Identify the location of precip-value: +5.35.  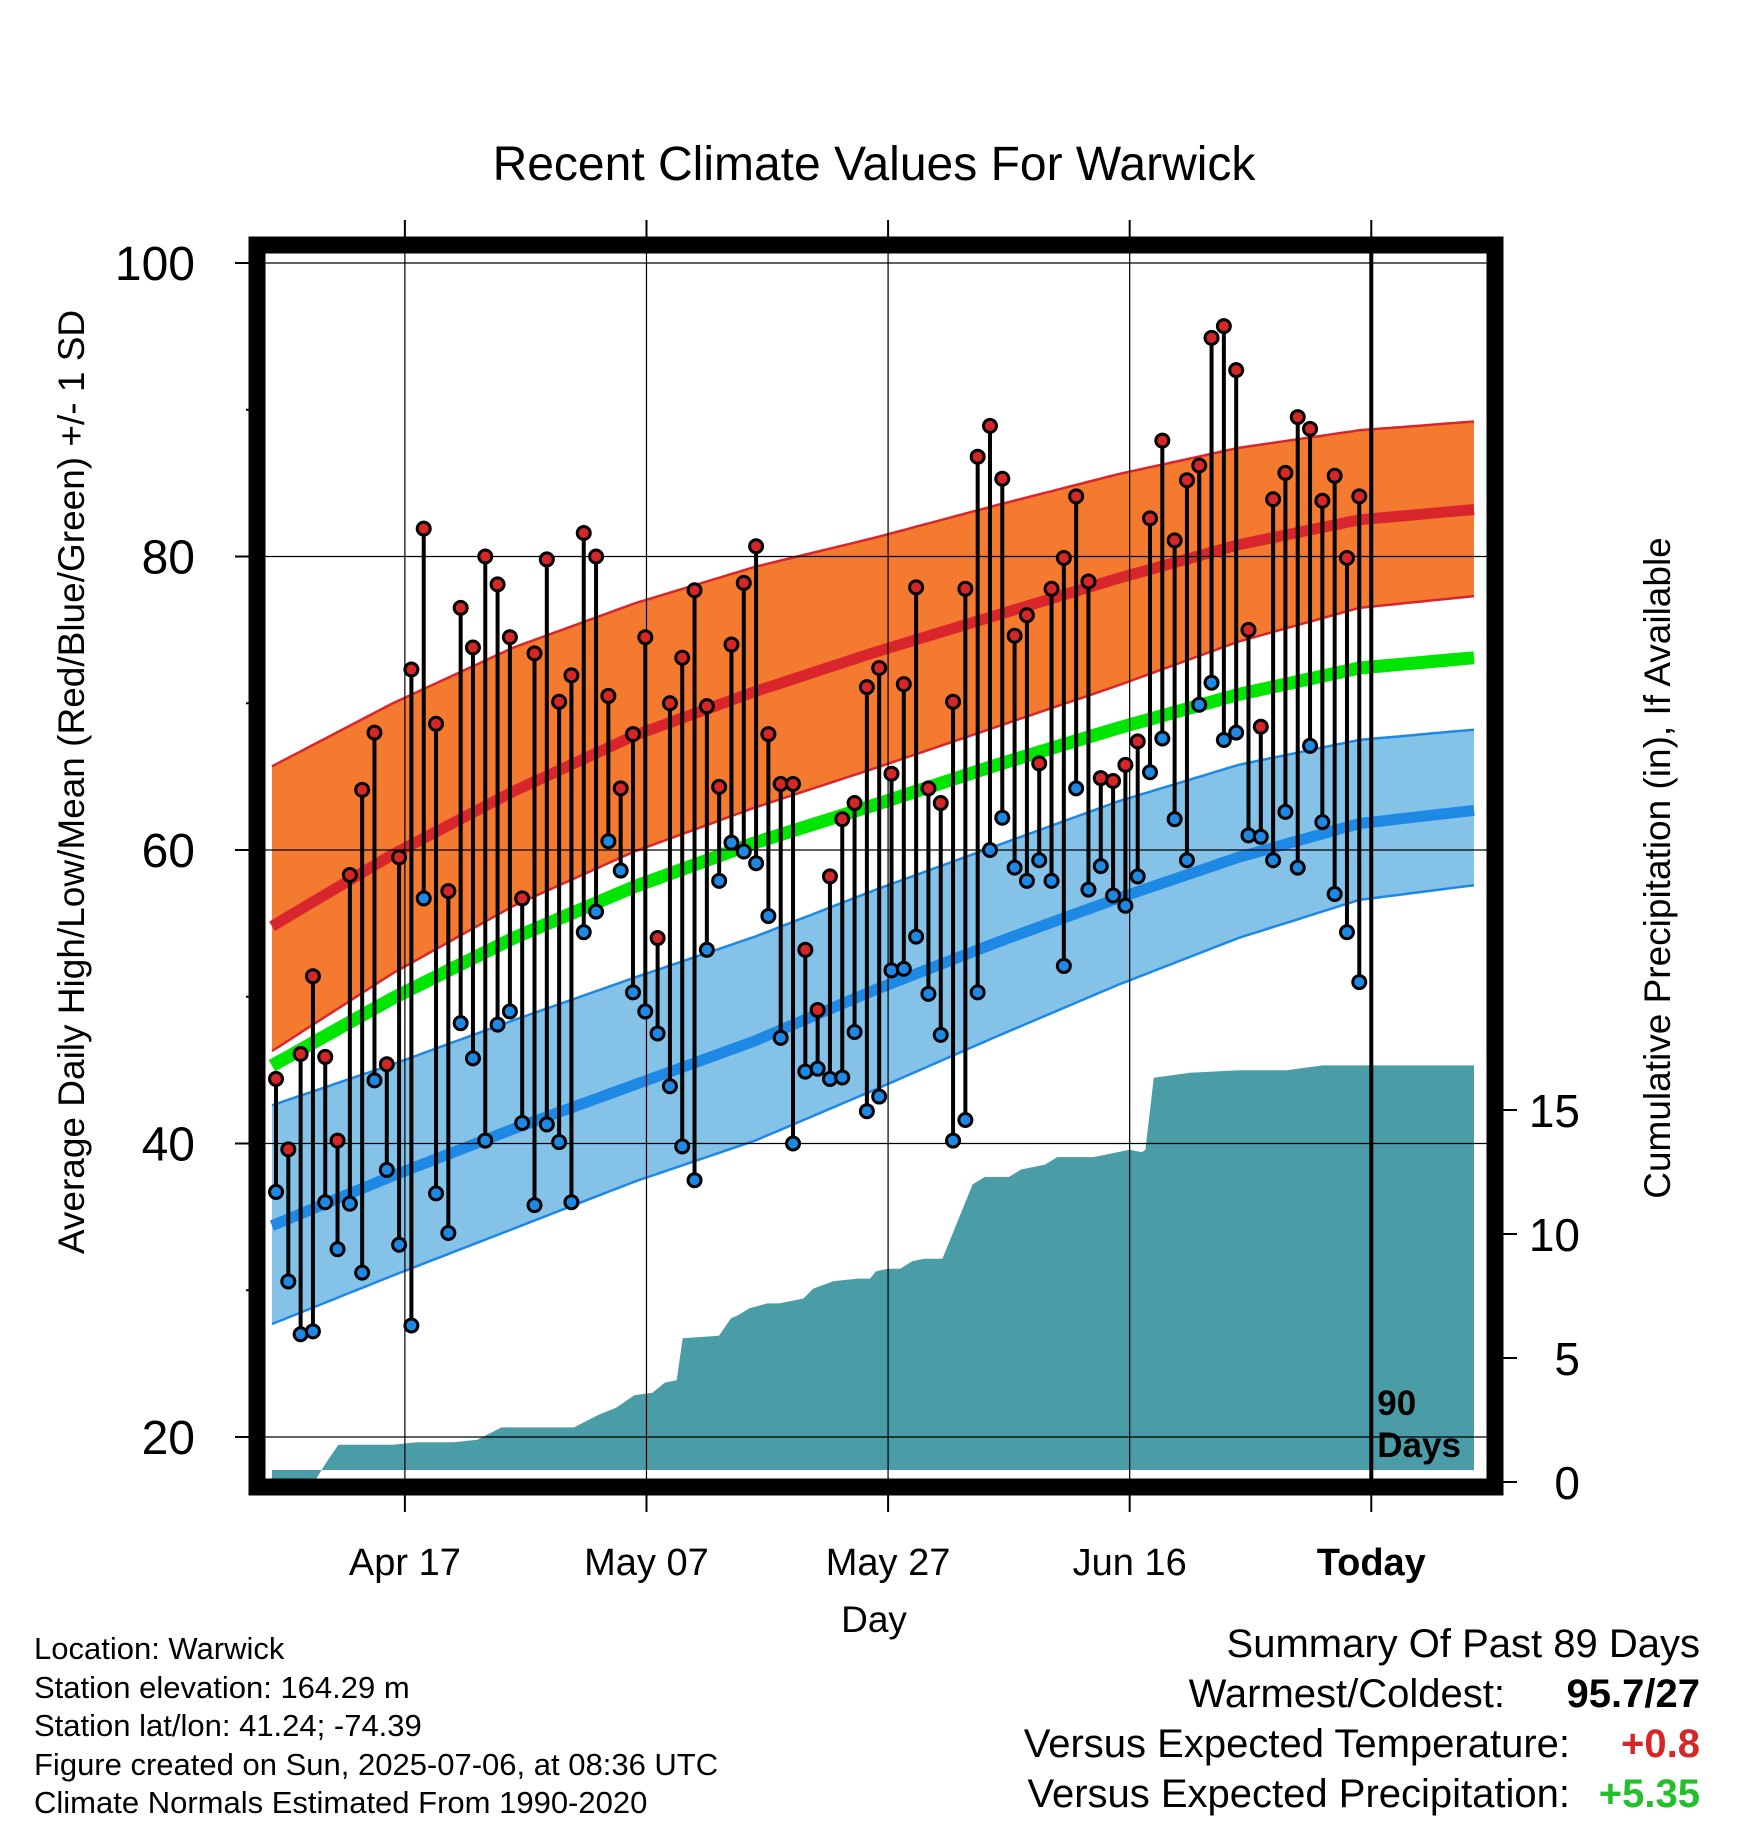
(1649, 1794).